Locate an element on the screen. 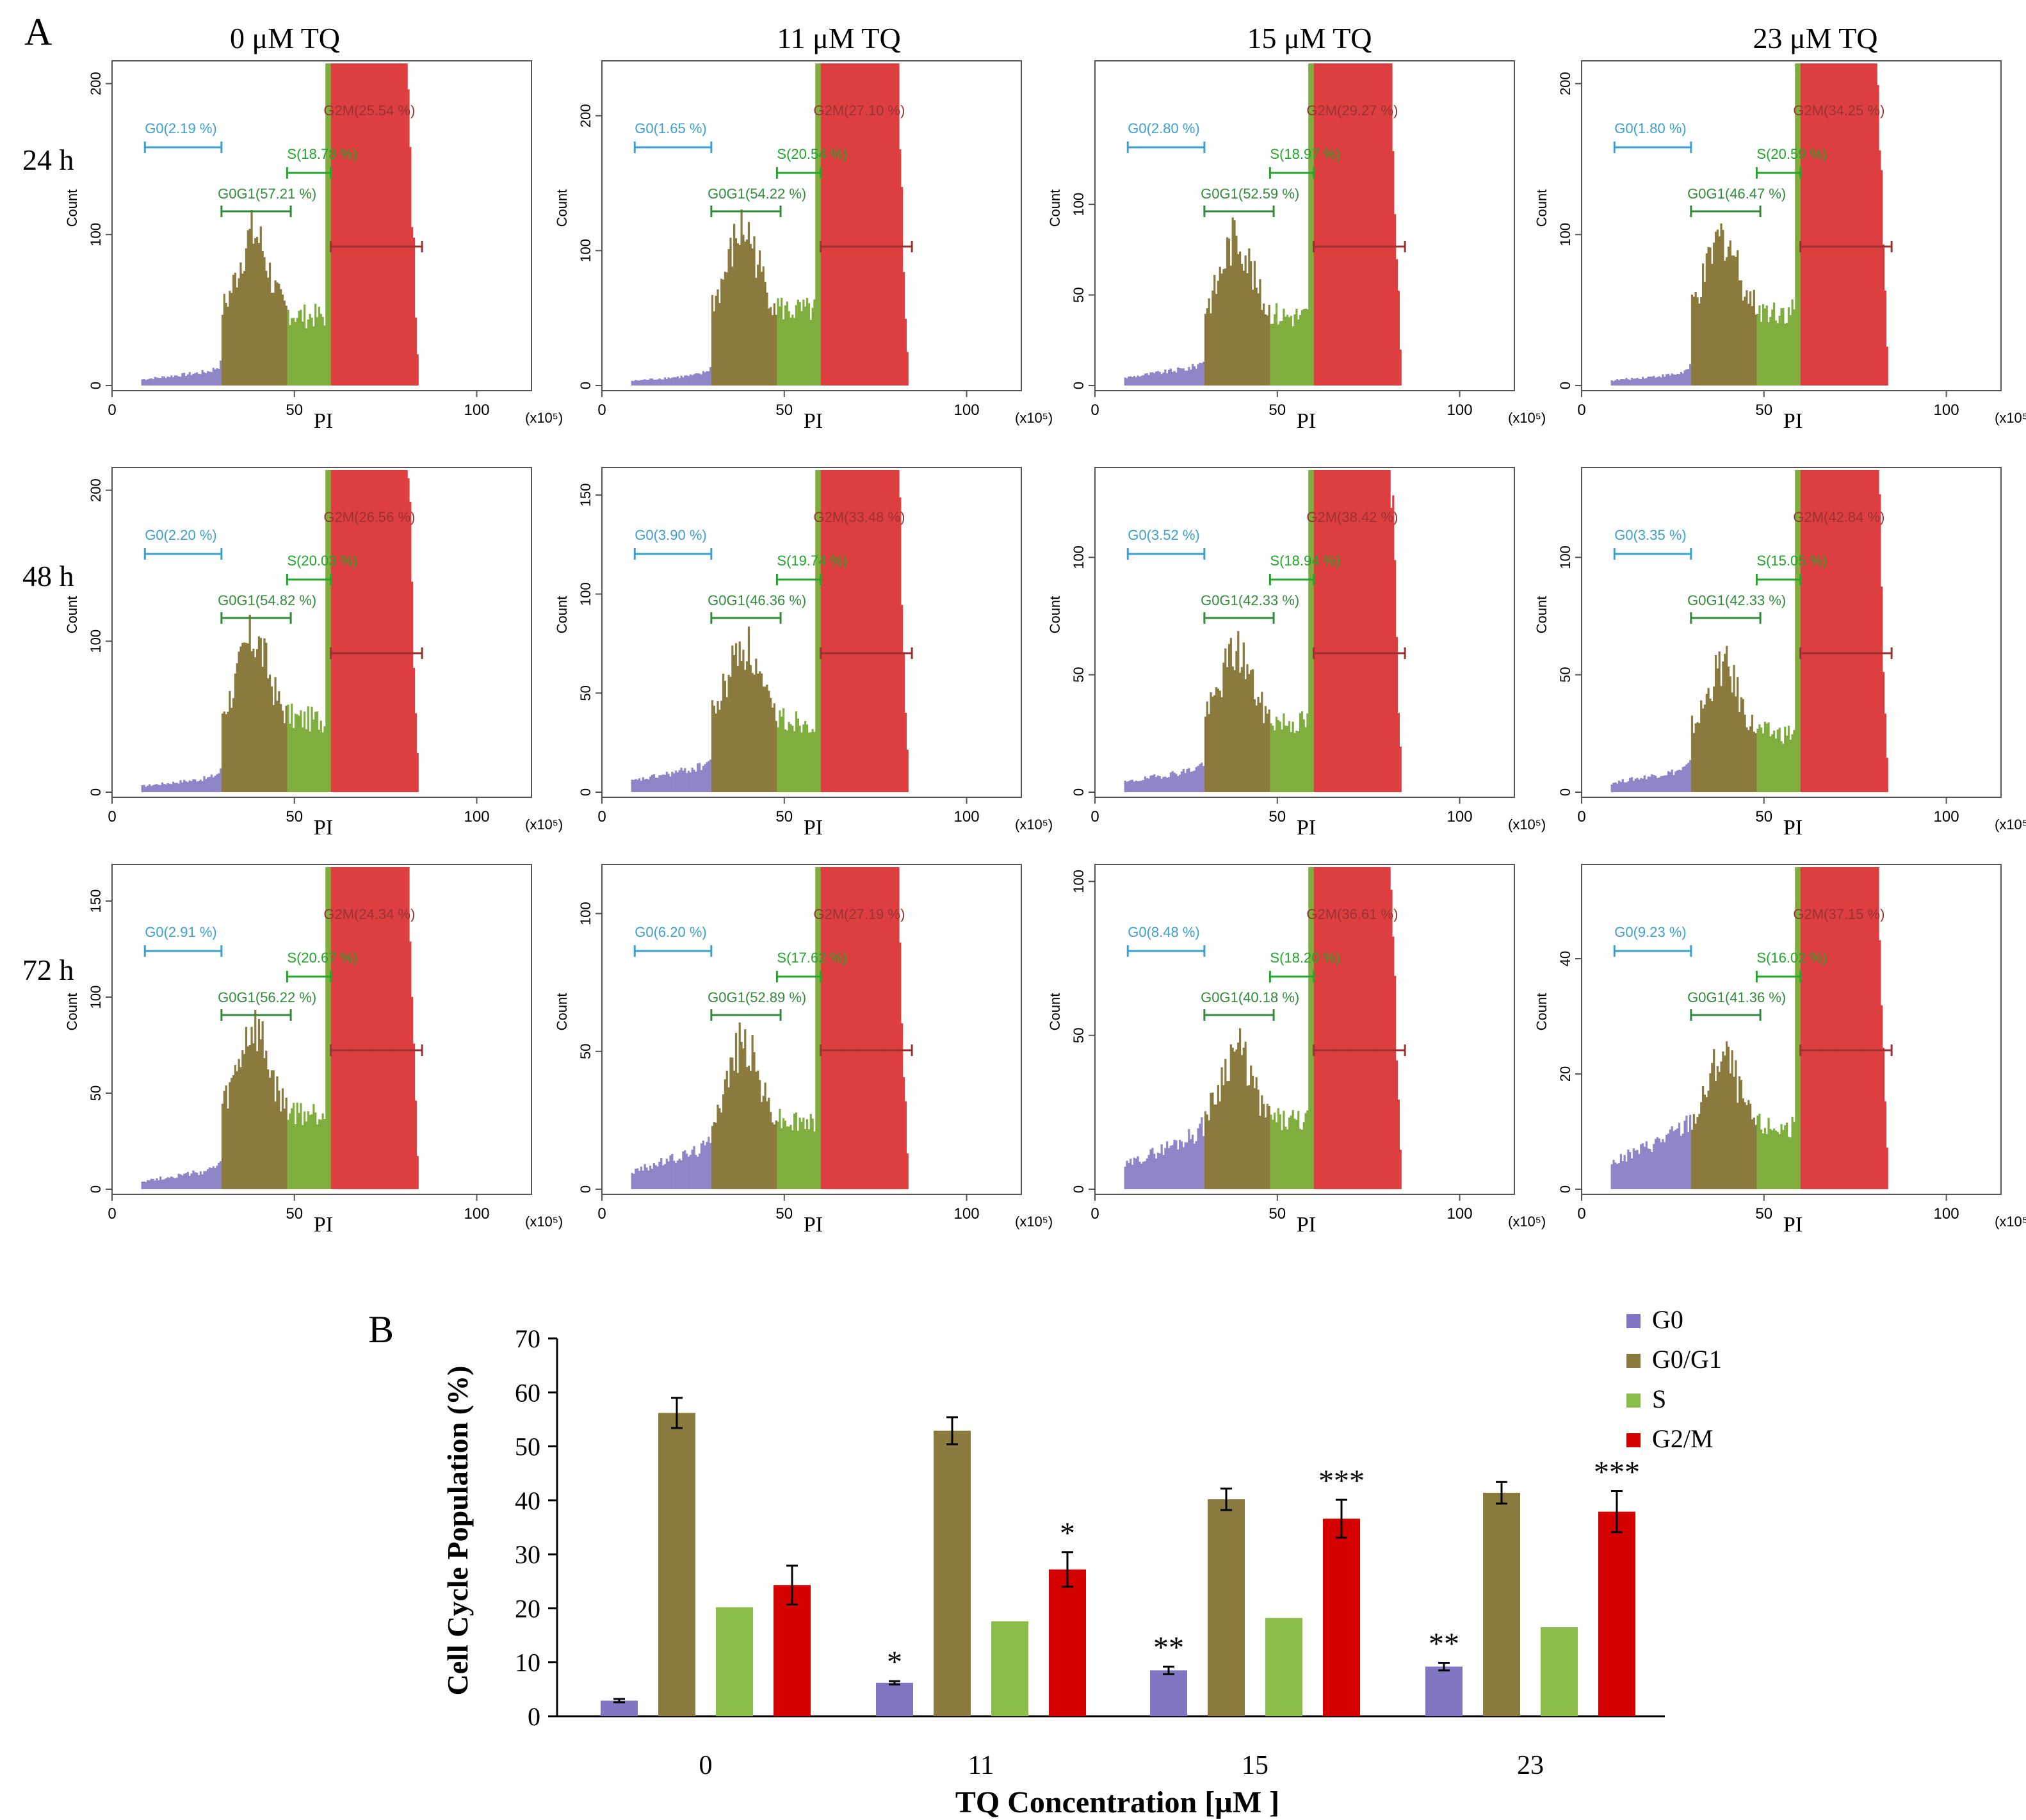  x-axis-title: TQ Concentration [µM ] is located at coordinates (1117, 1802).